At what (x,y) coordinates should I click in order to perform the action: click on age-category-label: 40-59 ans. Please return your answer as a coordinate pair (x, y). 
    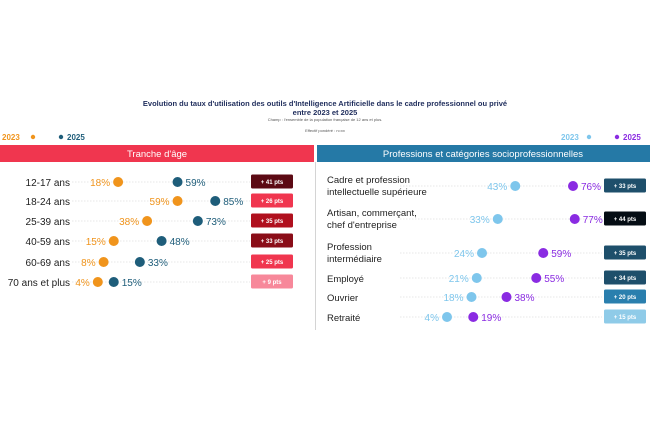
    Looking at the image, I should click on (48, 242).